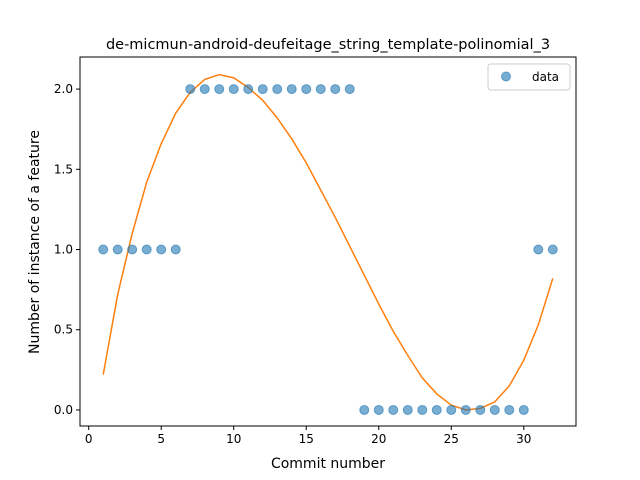  I want to click on y-tick-label: 1.5, so click(63, 169).